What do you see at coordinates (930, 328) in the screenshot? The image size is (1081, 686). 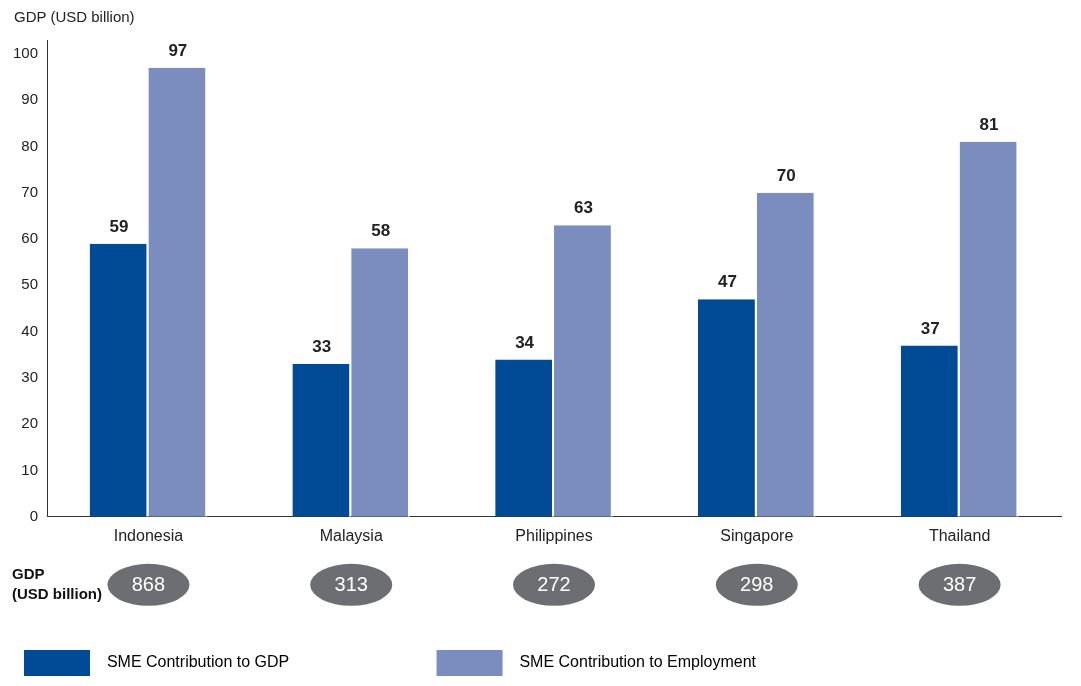 I see `data-label: 37` at bounding box center [930, 328].